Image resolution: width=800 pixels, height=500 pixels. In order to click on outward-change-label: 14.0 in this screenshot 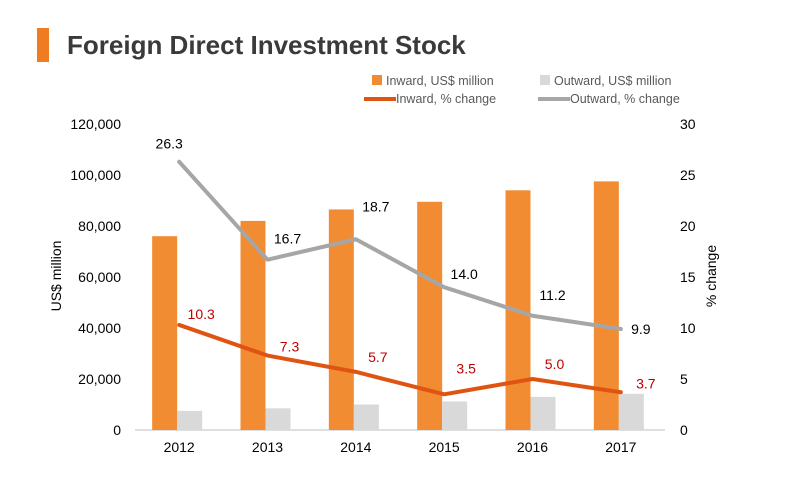, I will do `click(464, 274)`.